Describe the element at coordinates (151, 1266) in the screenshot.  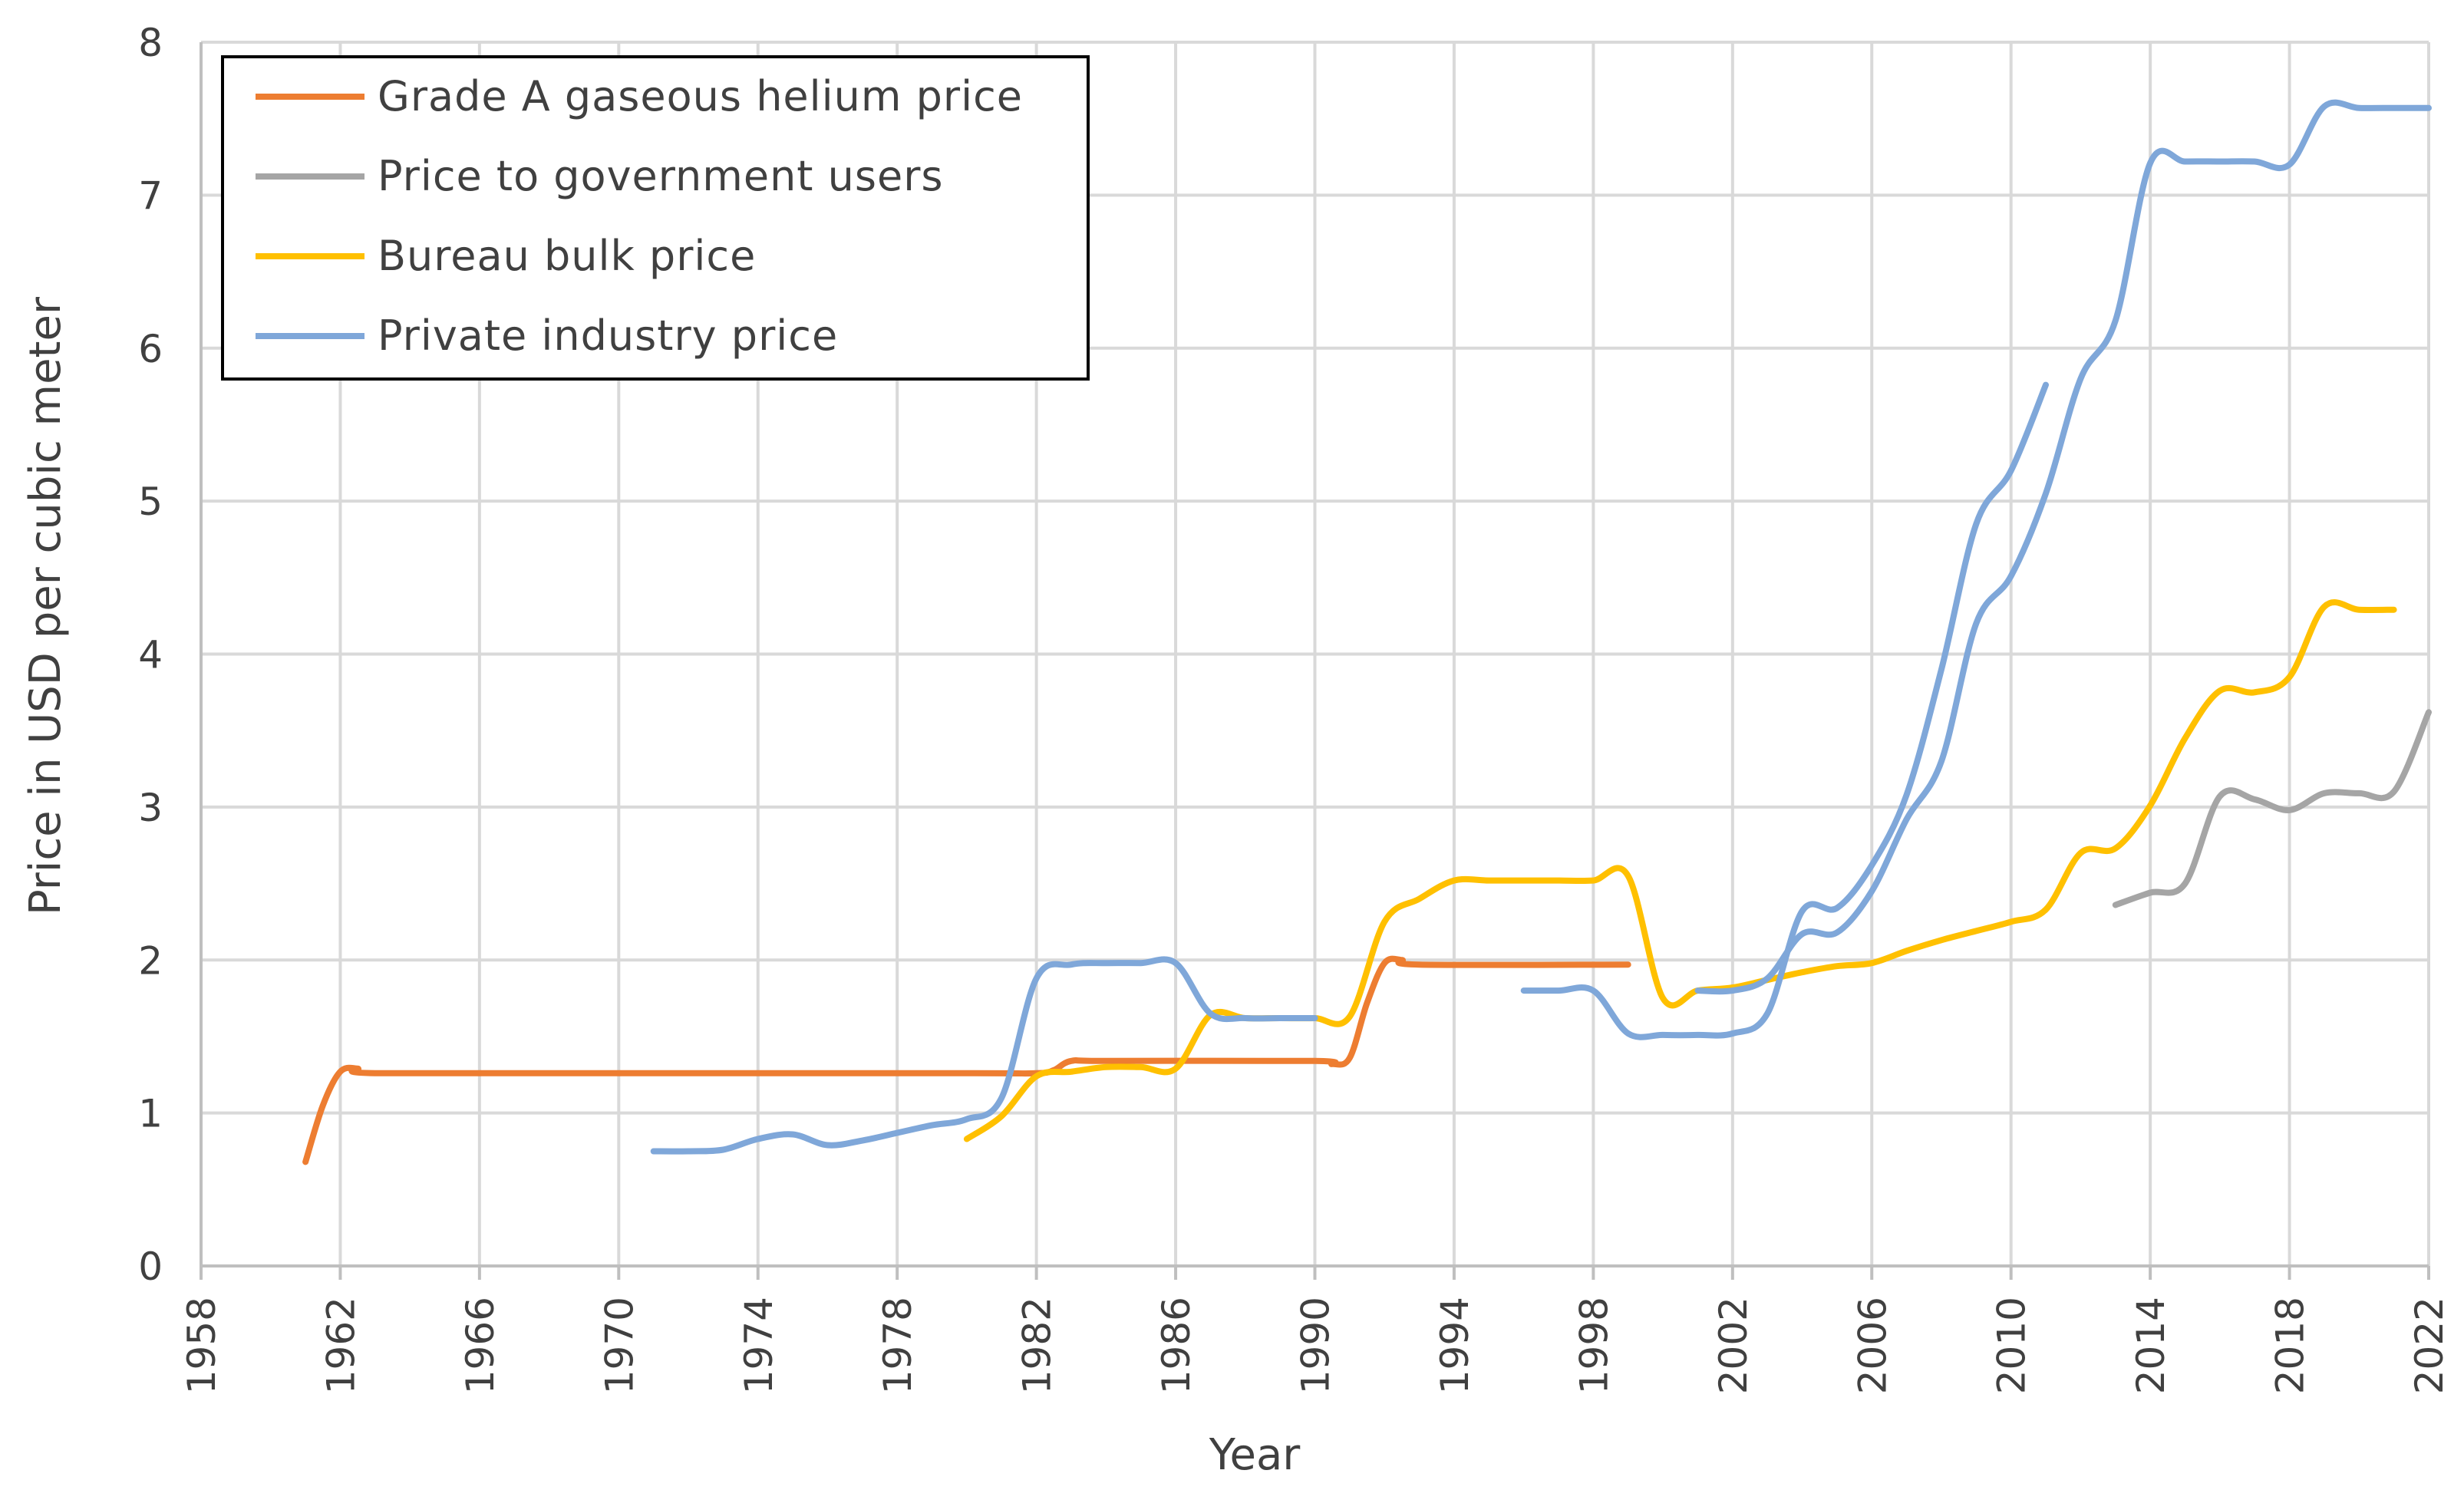
I see `y-tick-label: 0` at that location.